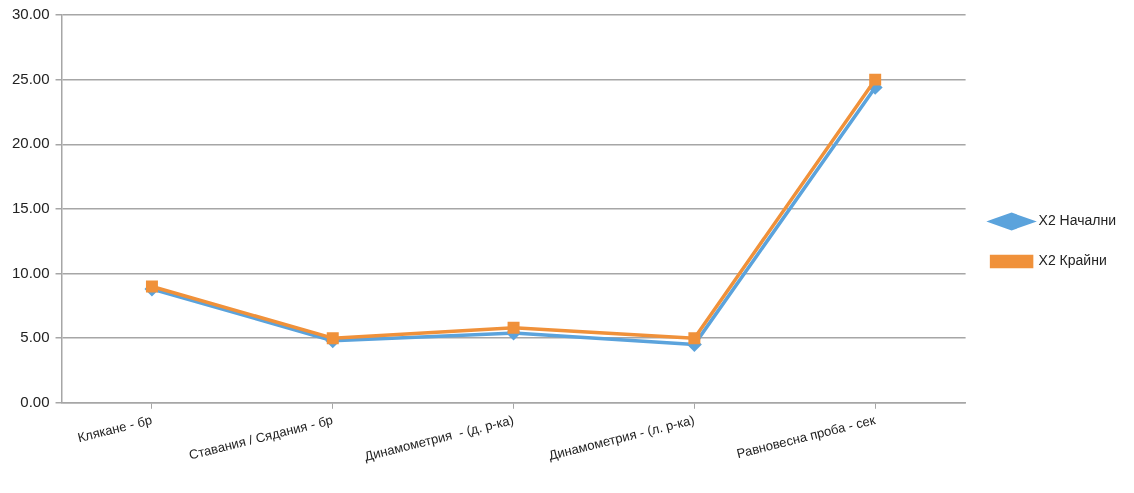 The image size is (1134, 493). Describe the element at coordinates (35, 401) in the screenshot. I see `y-tick-label: 0.00` at that location.